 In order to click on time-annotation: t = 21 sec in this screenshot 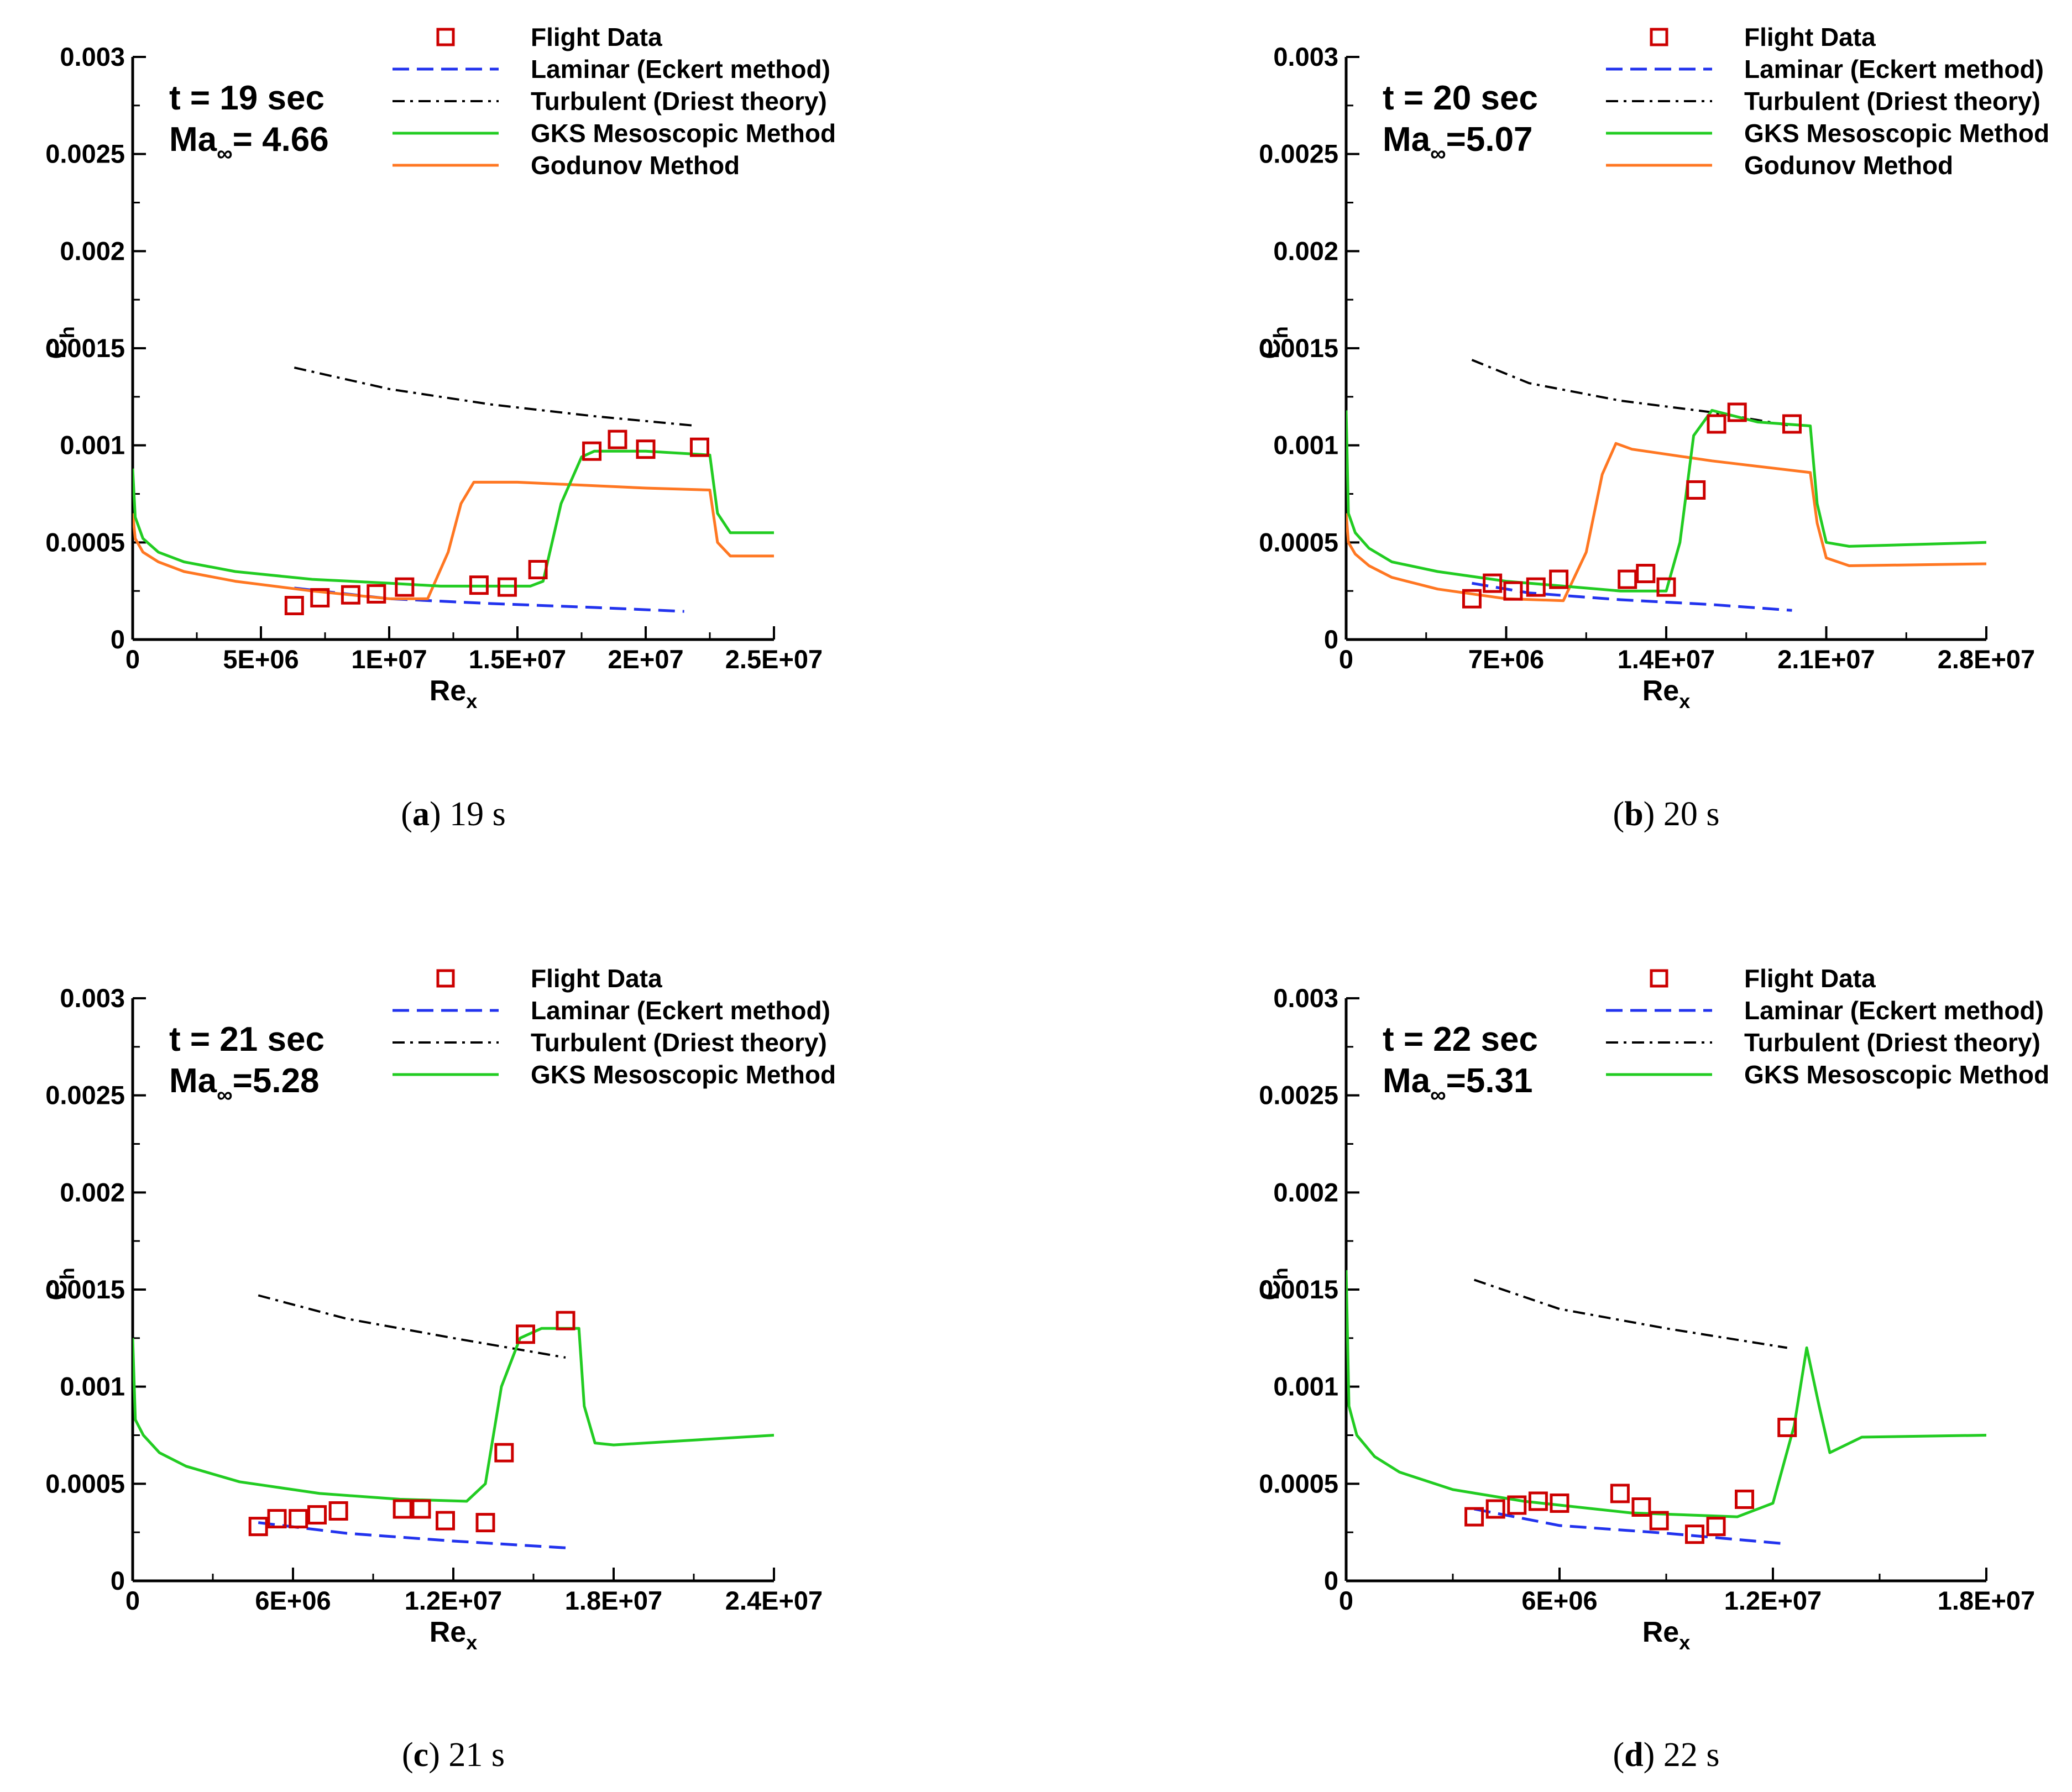, I will do `click(247, 1039)`.